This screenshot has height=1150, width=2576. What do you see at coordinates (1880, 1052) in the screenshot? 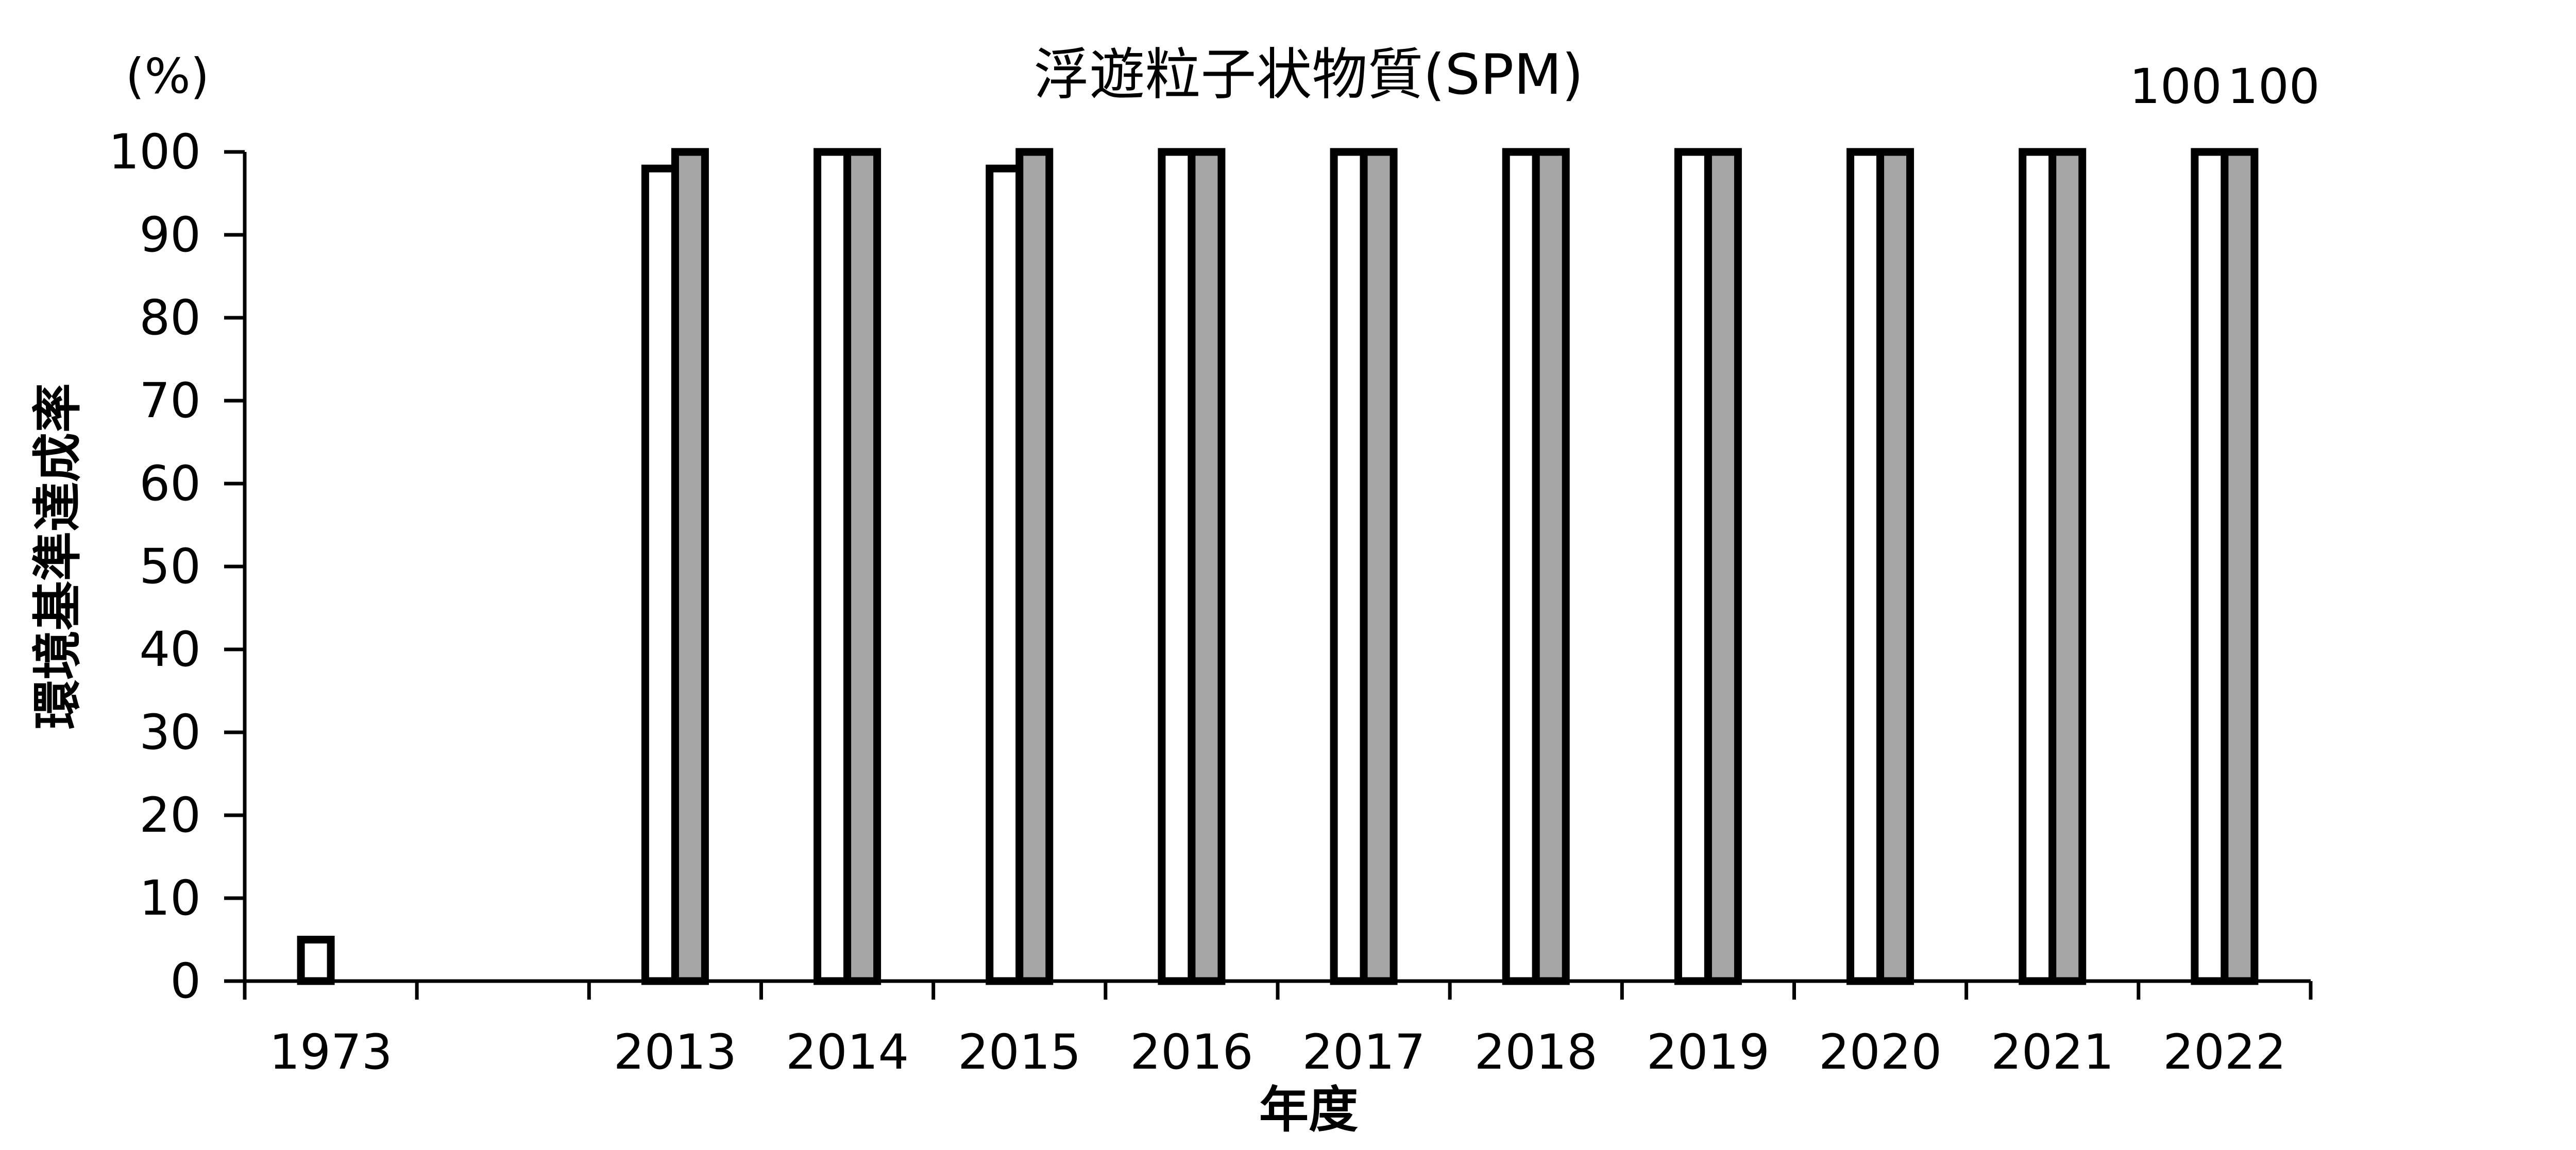
I see `x-tick-label: 2020` at bounding box center [1880, 1052].